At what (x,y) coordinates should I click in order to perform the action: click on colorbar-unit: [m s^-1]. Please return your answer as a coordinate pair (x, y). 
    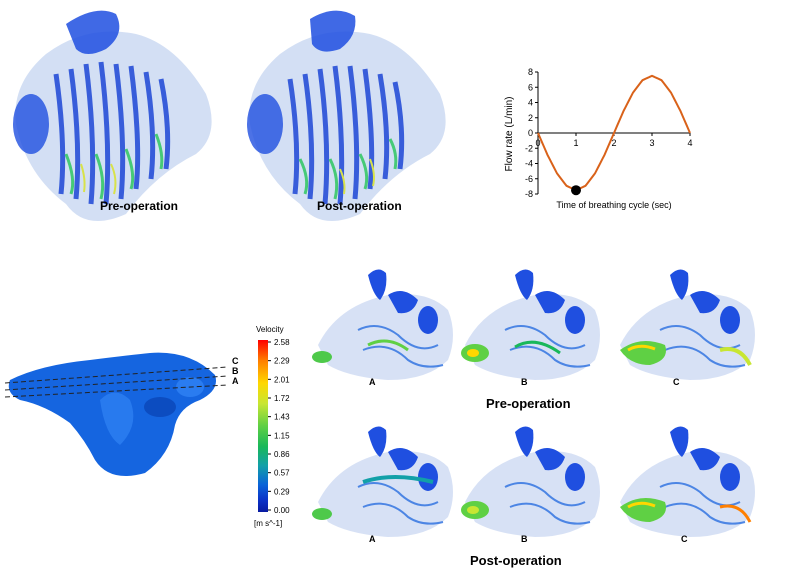
    Looking at the image, I should click on (268, 523).